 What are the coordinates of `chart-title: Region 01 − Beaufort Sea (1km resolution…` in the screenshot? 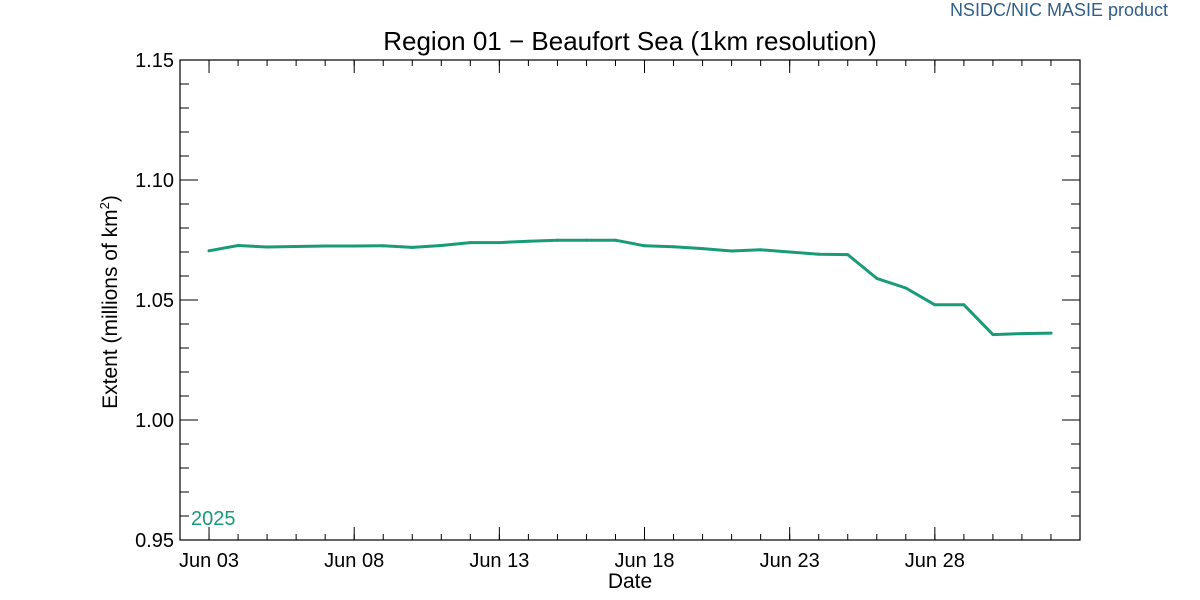 It's located at (630, 41).